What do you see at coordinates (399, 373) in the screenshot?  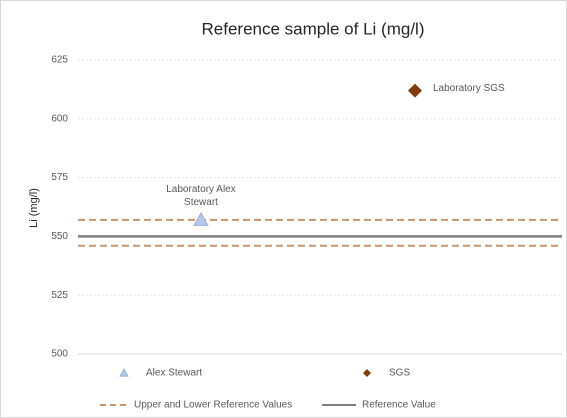 I see `legend-label: SGS` at bounding box center [399, 373].